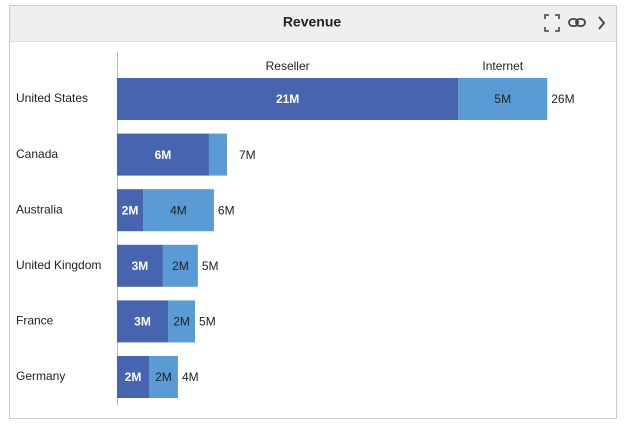 The height and width of the screenshot is (430, 625). Describe the element at coordinates (58, 265) in the screenshot. I see `category-label: United Kingdom` at that location.